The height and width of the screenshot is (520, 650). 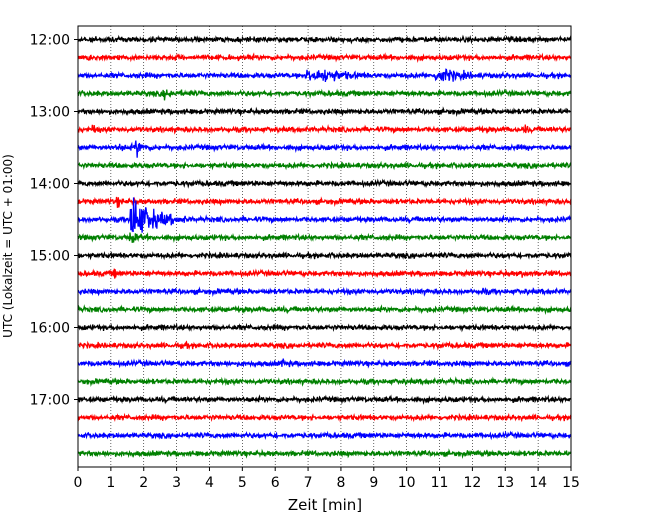 What do you see at coordinates (327, 479) in the screenshot?
I see `x-axis-ticks: 0 1 2 3 4 5 6 7 8 9 10 11 12 13 14 15` at bounding box center [327, 479].